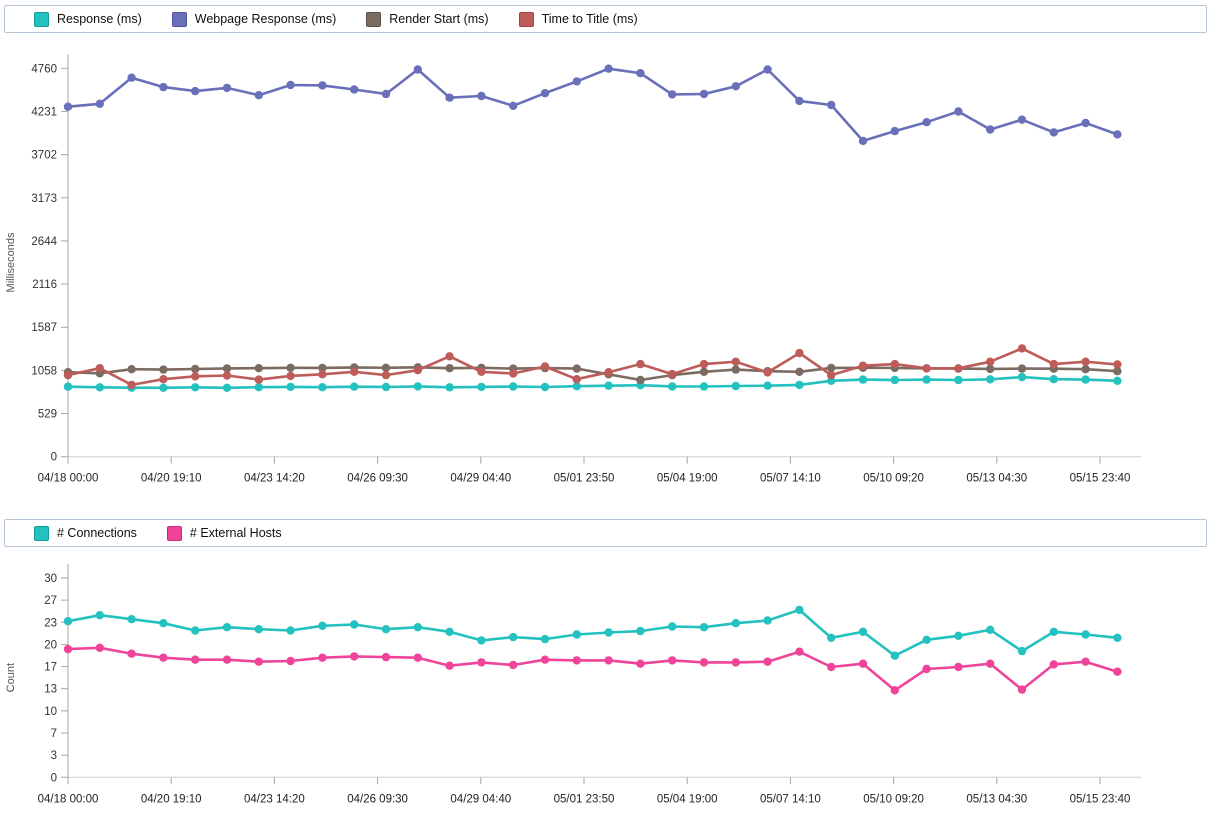  What do you see at coordinates (85, 533) in the screenshot?
I see `legend-item: # Connections` at bounding box center [85, 533].